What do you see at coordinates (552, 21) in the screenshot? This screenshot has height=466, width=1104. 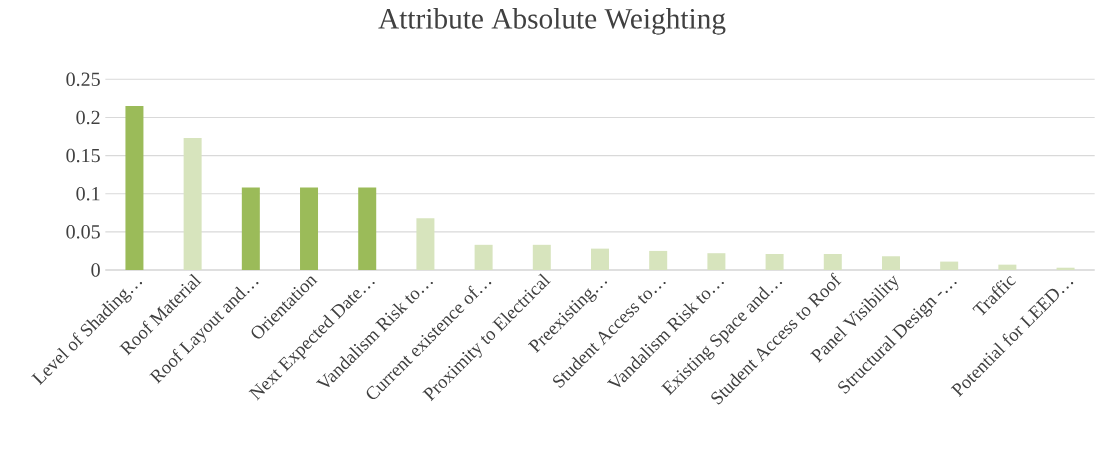 I see `chart-title: Attribute Absolute Weighting` at bounding box center [552, 21].